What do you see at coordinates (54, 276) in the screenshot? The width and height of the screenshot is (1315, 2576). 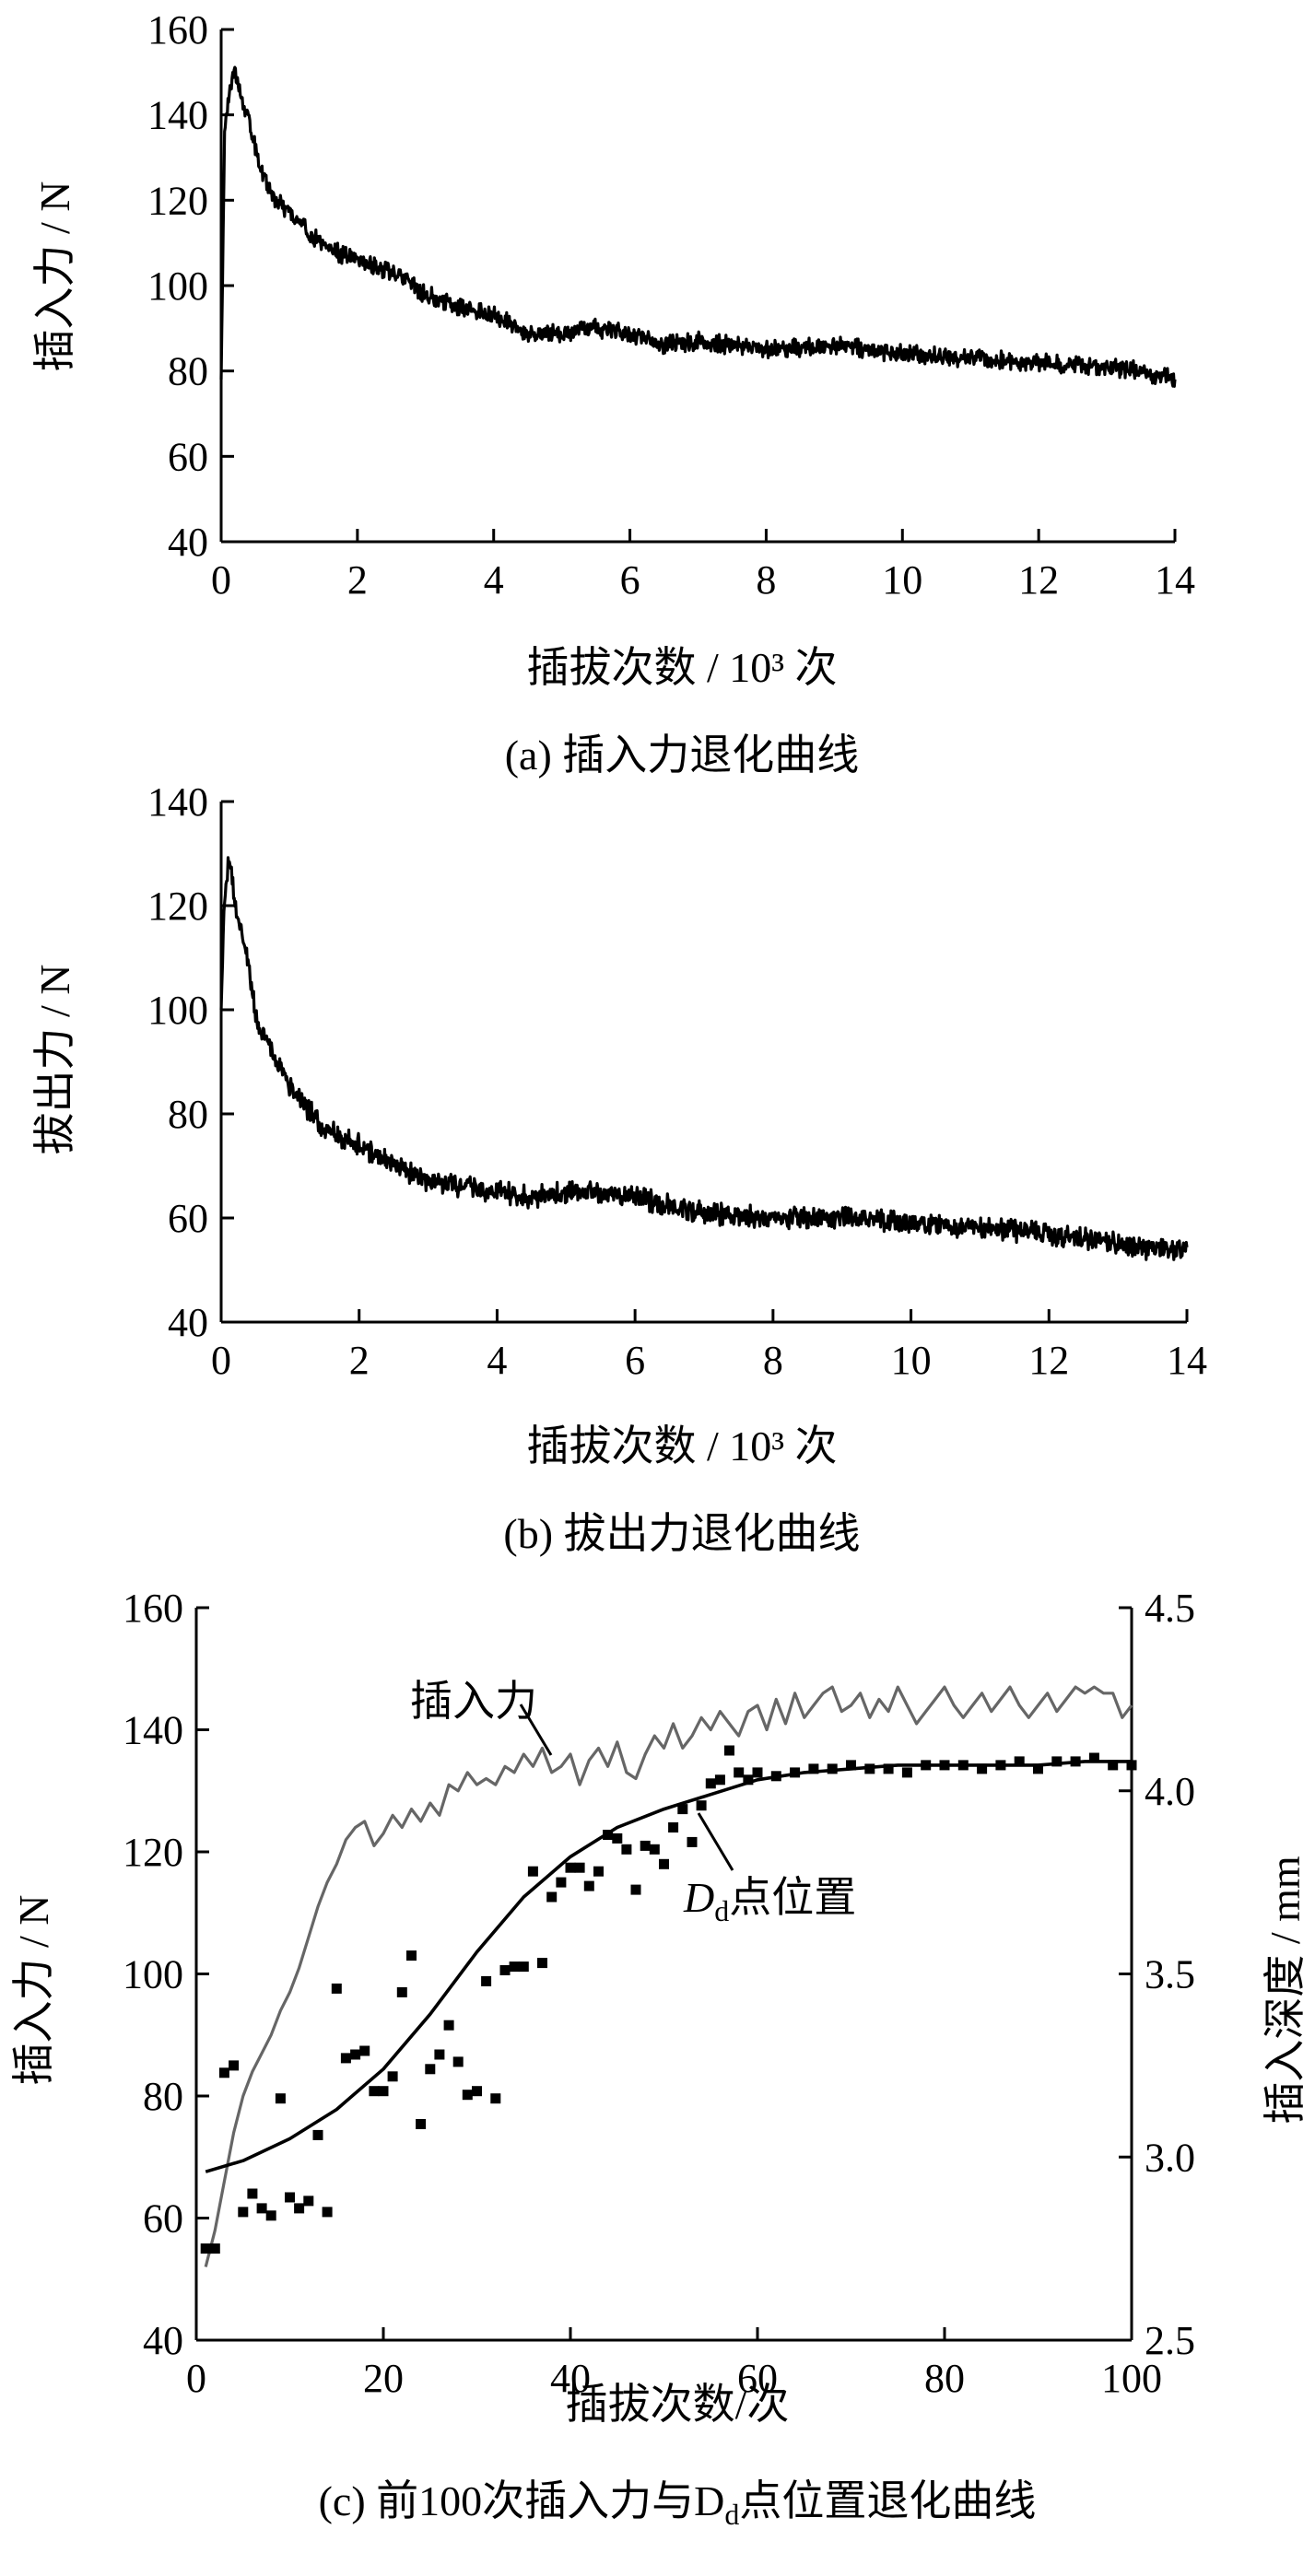 I see `chart-a-y-axis-title: 插入力 / N` at bounding box center [54, 276].